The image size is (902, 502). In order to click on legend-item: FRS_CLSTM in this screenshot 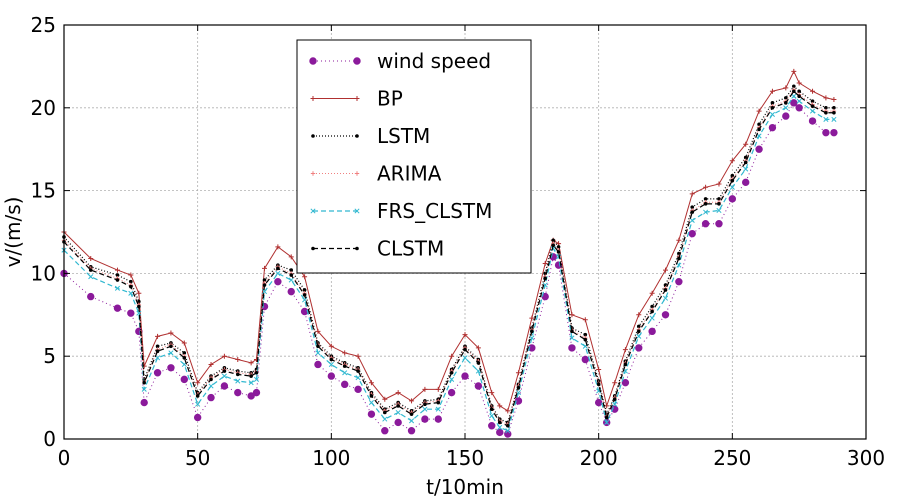, I will do `click(401, 211)`.